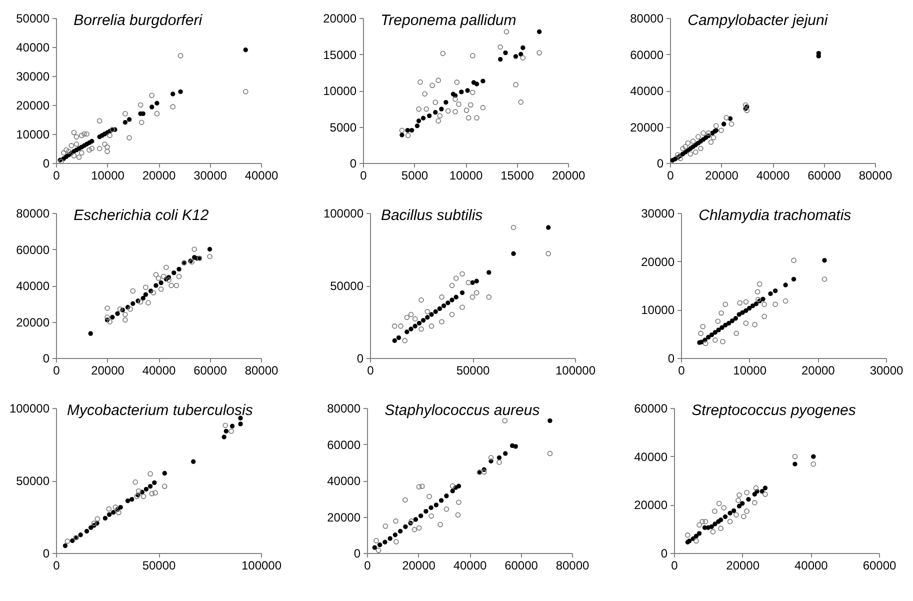 The height and width of the screenshot is (601, 913). What do you see at coordinates (462, 410) in the screenshot?
I see `chart-title: Staphylococcus aureus` at bounding box center [462, 410].